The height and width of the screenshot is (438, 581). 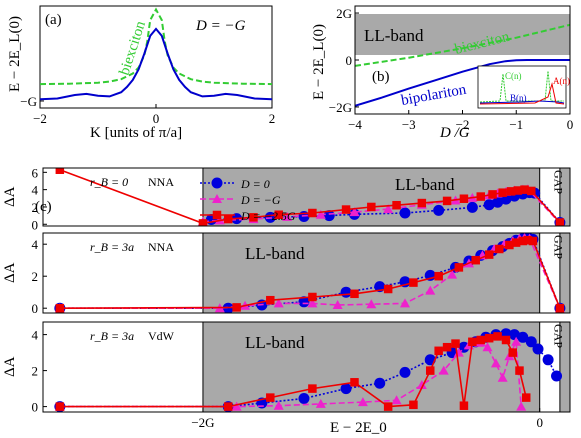 I want to click on inset-a-label: A(n), so click(x=561, y=81).